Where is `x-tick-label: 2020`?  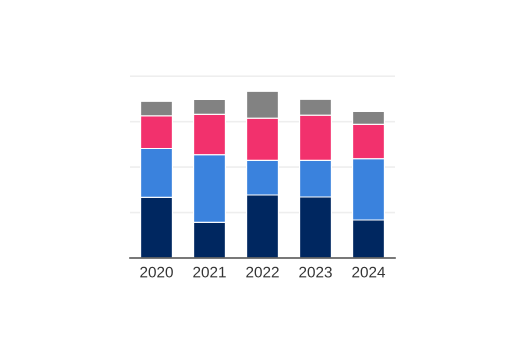
x-tick-label: 2020 is located at coordinates (156, 272).